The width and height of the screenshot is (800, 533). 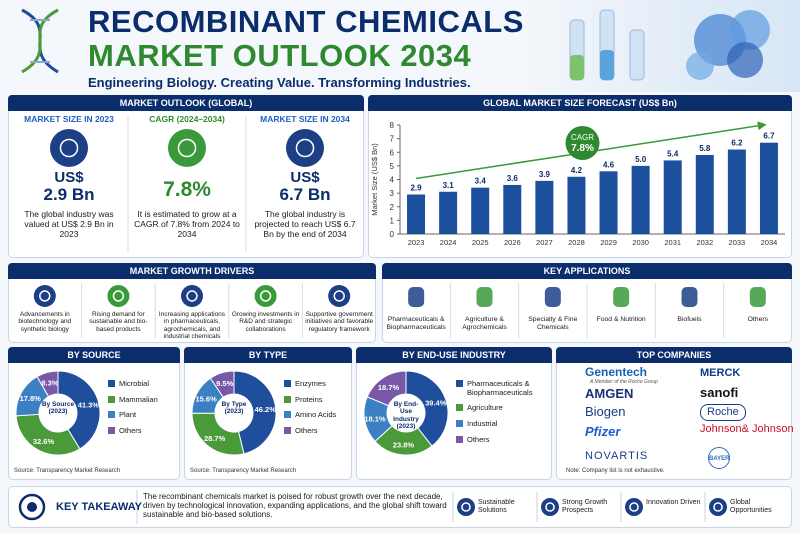 I want to click on legend-label: Enzymes, so click(x=310, y=383).